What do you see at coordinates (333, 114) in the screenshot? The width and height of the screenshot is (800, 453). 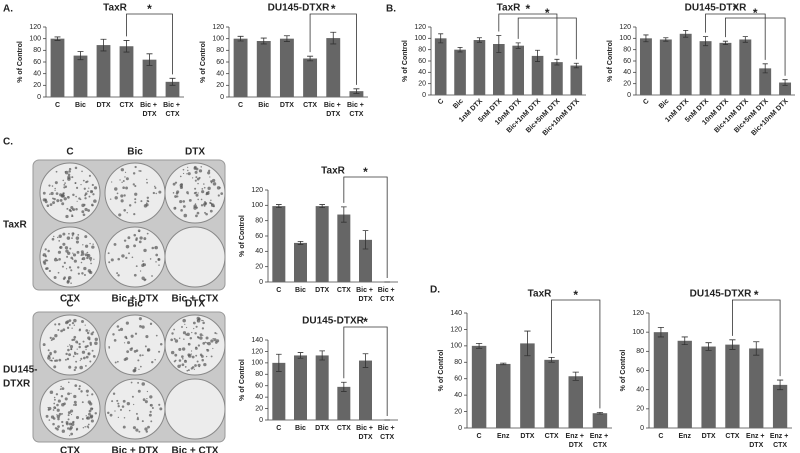 I see `x-tick-label-line: DTX` at bounding box center [333, 114].